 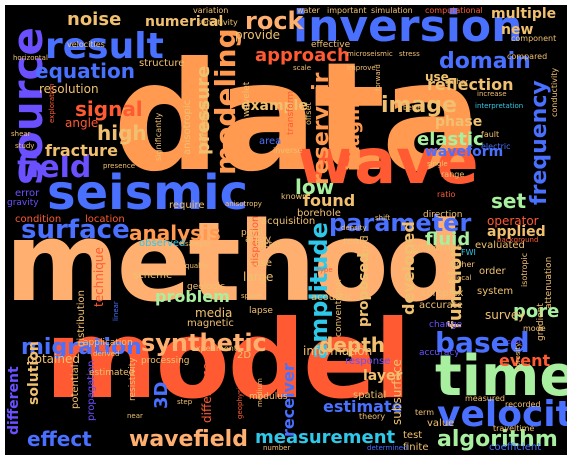 I want to click on word-acquisition: acquisition, so click(x=288, y=221).